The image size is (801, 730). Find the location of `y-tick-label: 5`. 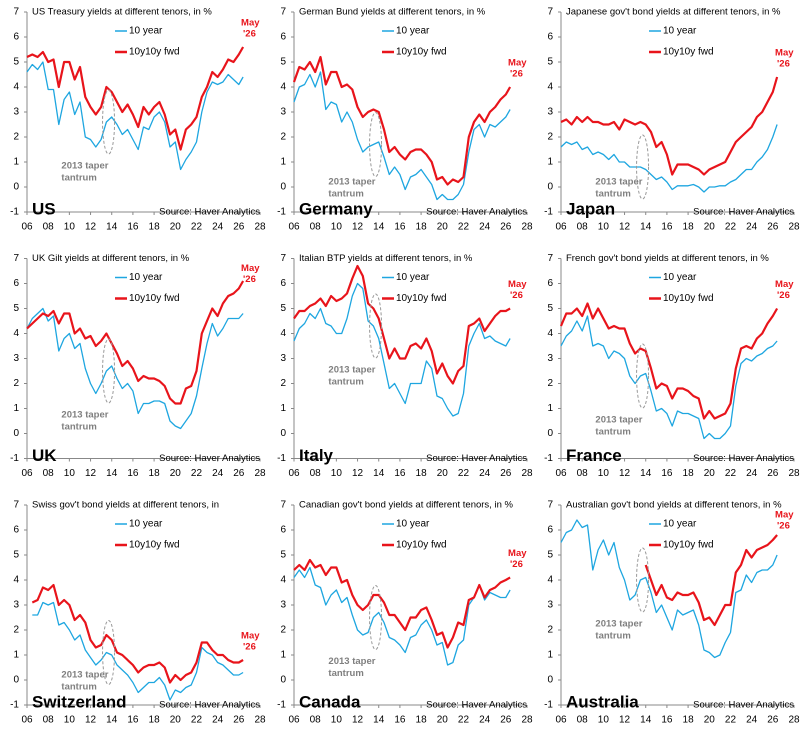

y-tick-label: 5 is located at coordinates (550, 308).